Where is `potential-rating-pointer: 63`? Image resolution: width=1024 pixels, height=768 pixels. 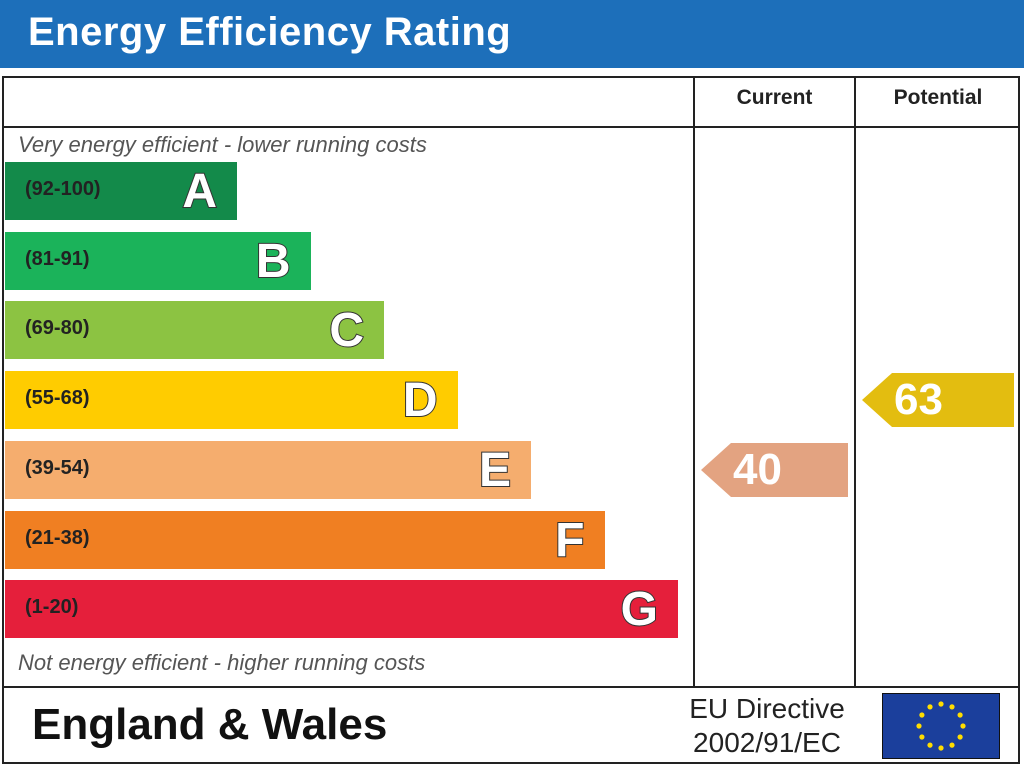 potential-rating-pointer: 63 is located at coordinates (938, 400).